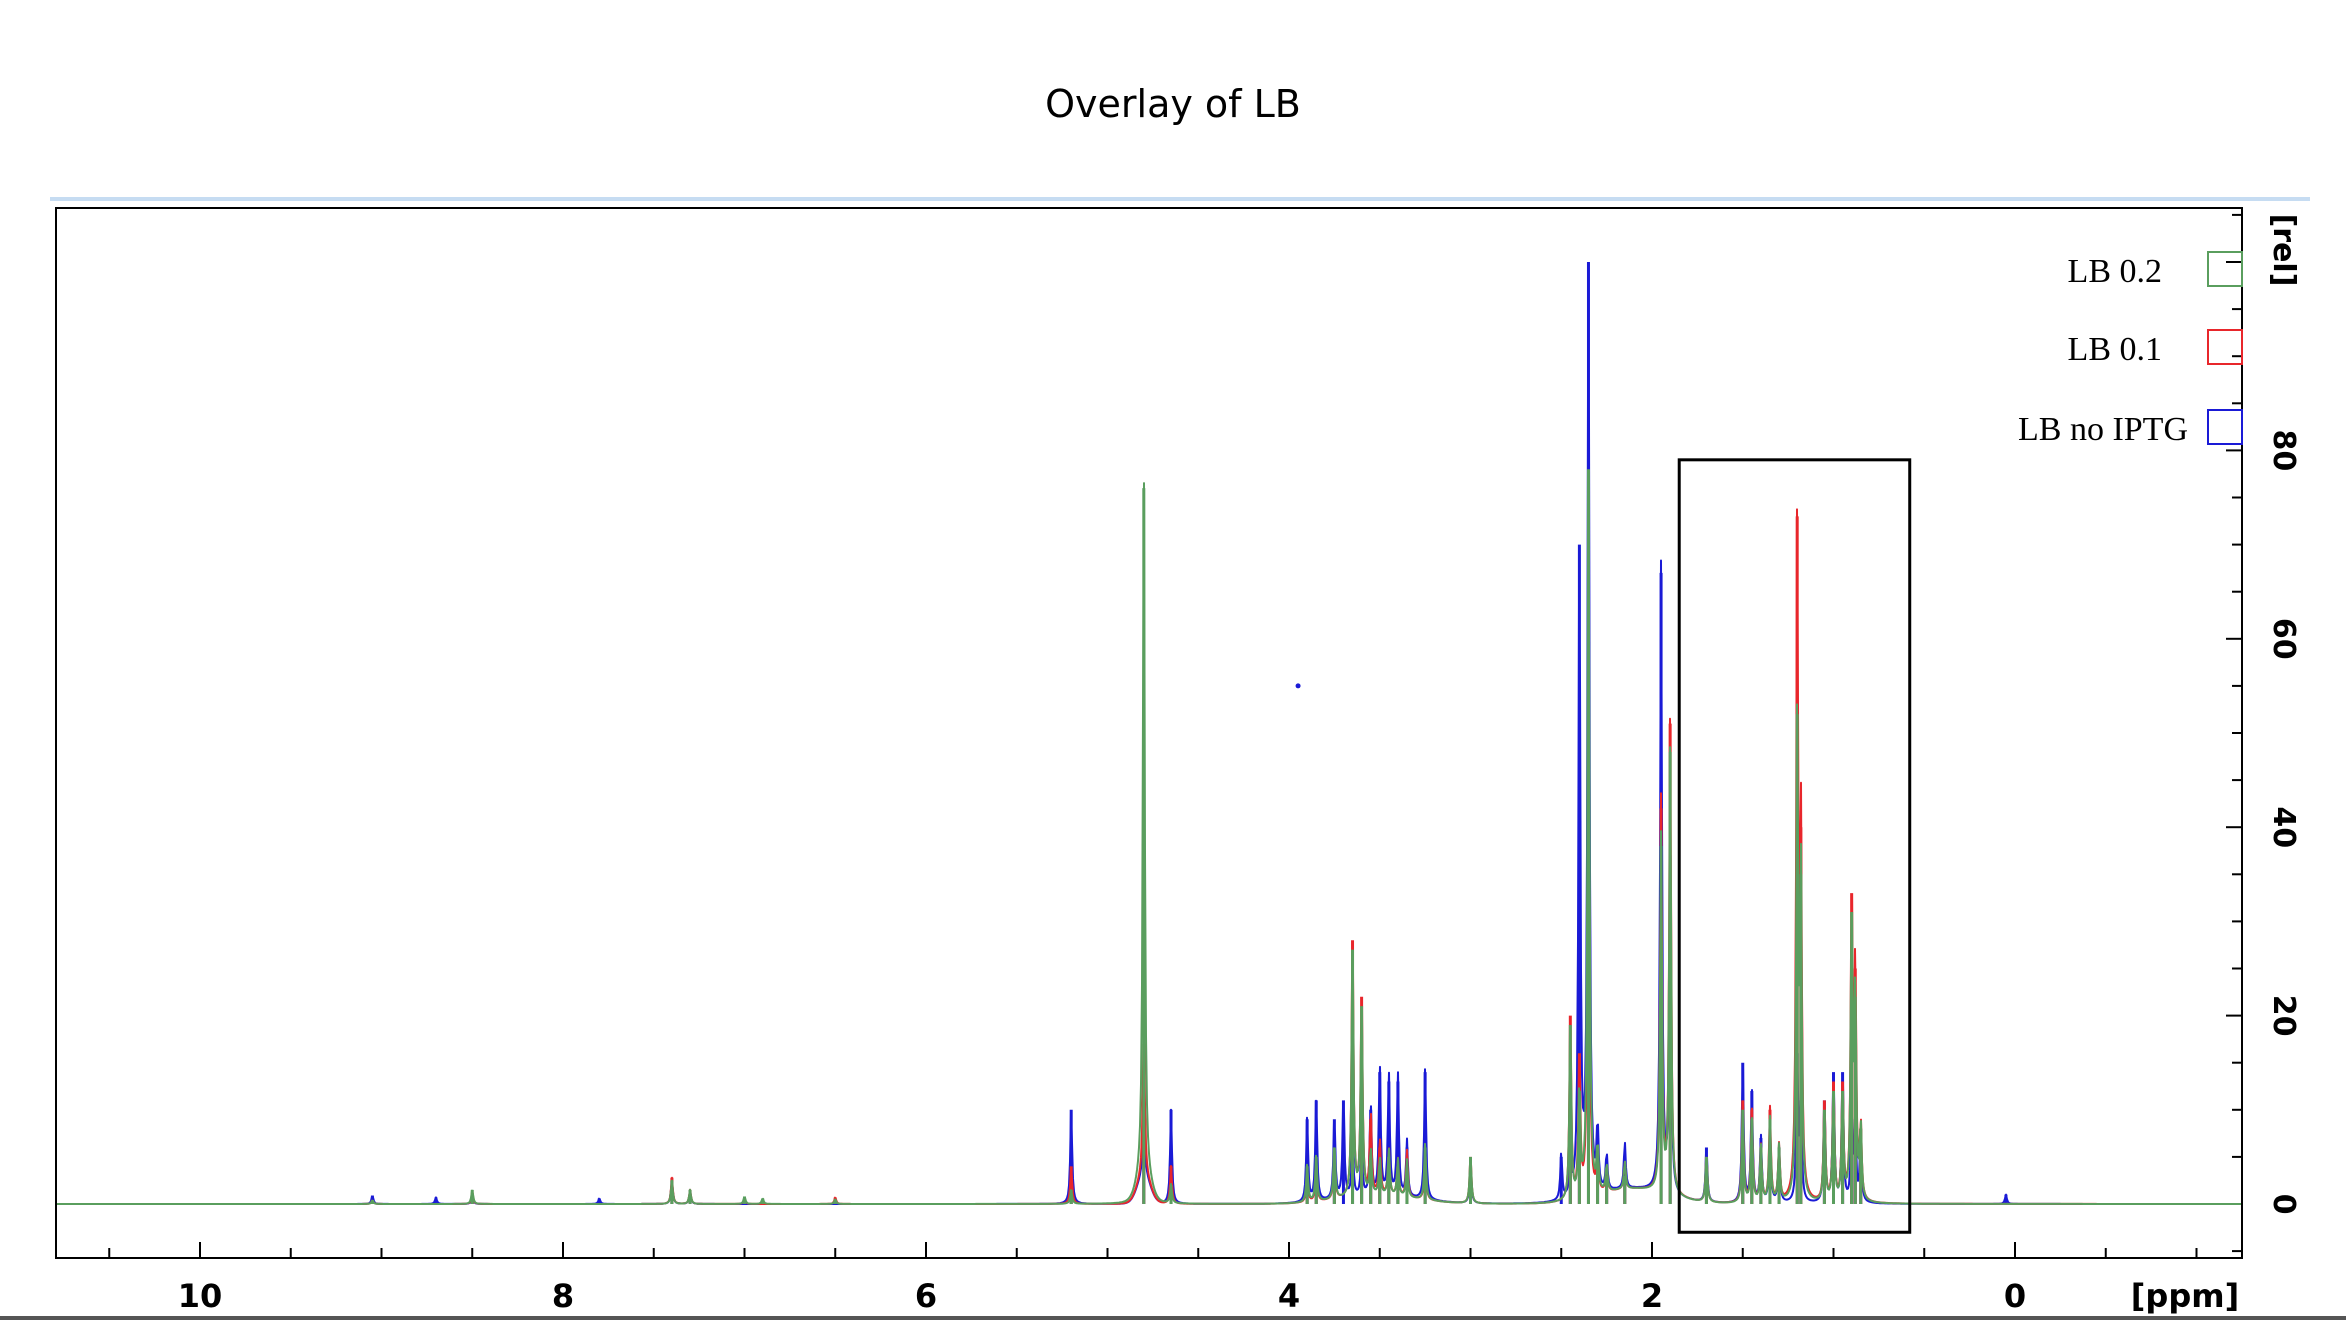 This screenshot has height=1320, width=2346. I want to click on y-tick-label: 60, so click(2283, 639).